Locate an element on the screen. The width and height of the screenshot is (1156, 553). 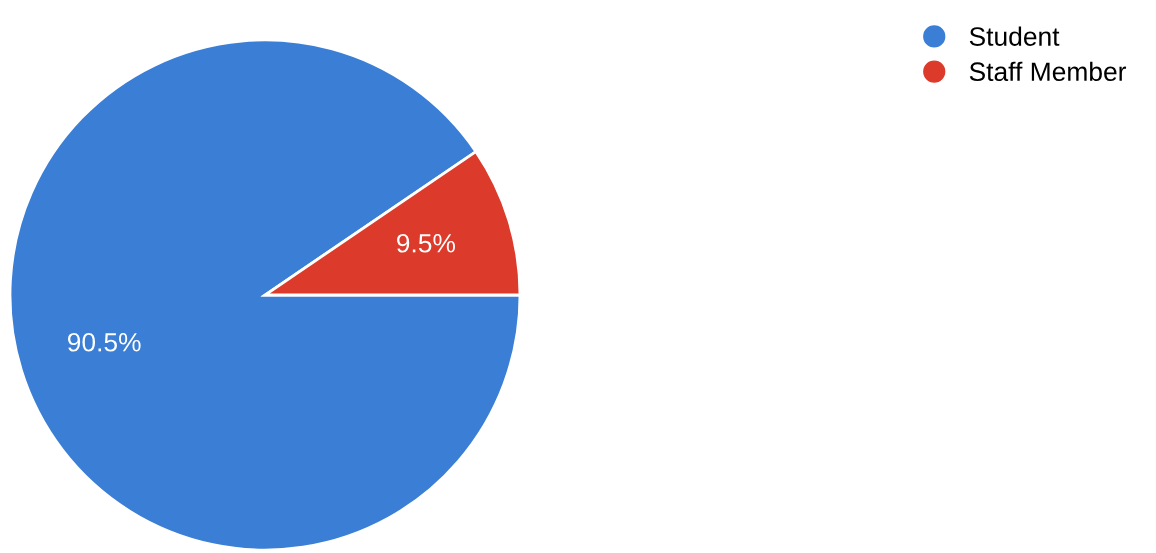
data-label: 90.5% is located at coordinates (104, 342).